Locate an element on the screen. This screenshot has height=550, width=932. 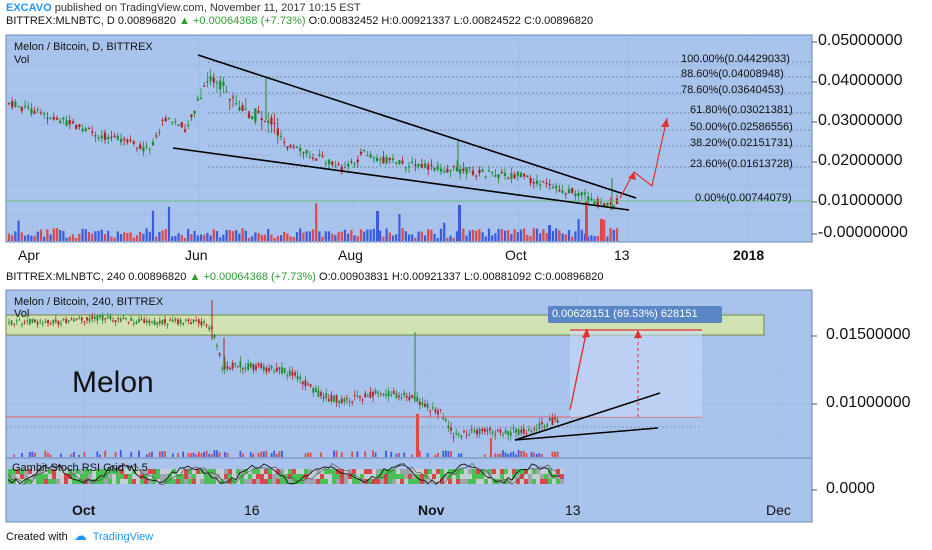
top-x-tick: Aug is located at coordinates (350, 255).